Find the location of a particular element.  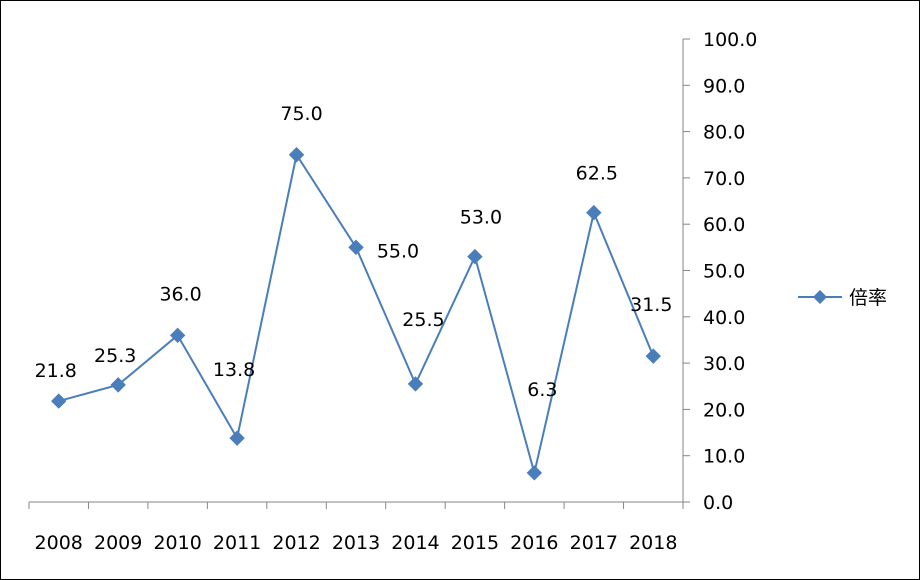

x-tick-label: 2018 is located at coordinates (653, 543).